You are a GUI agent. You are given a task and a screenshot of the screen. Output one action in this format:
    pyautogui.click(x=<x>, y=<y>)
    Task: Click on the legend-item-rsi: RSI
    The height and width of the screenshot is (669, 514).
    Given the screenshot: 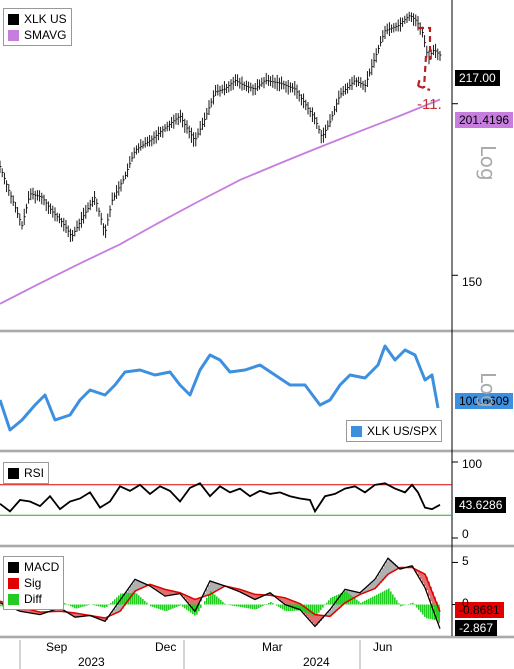 What is the action you would take?
    pyautogui.click(x=26, y=473)
    